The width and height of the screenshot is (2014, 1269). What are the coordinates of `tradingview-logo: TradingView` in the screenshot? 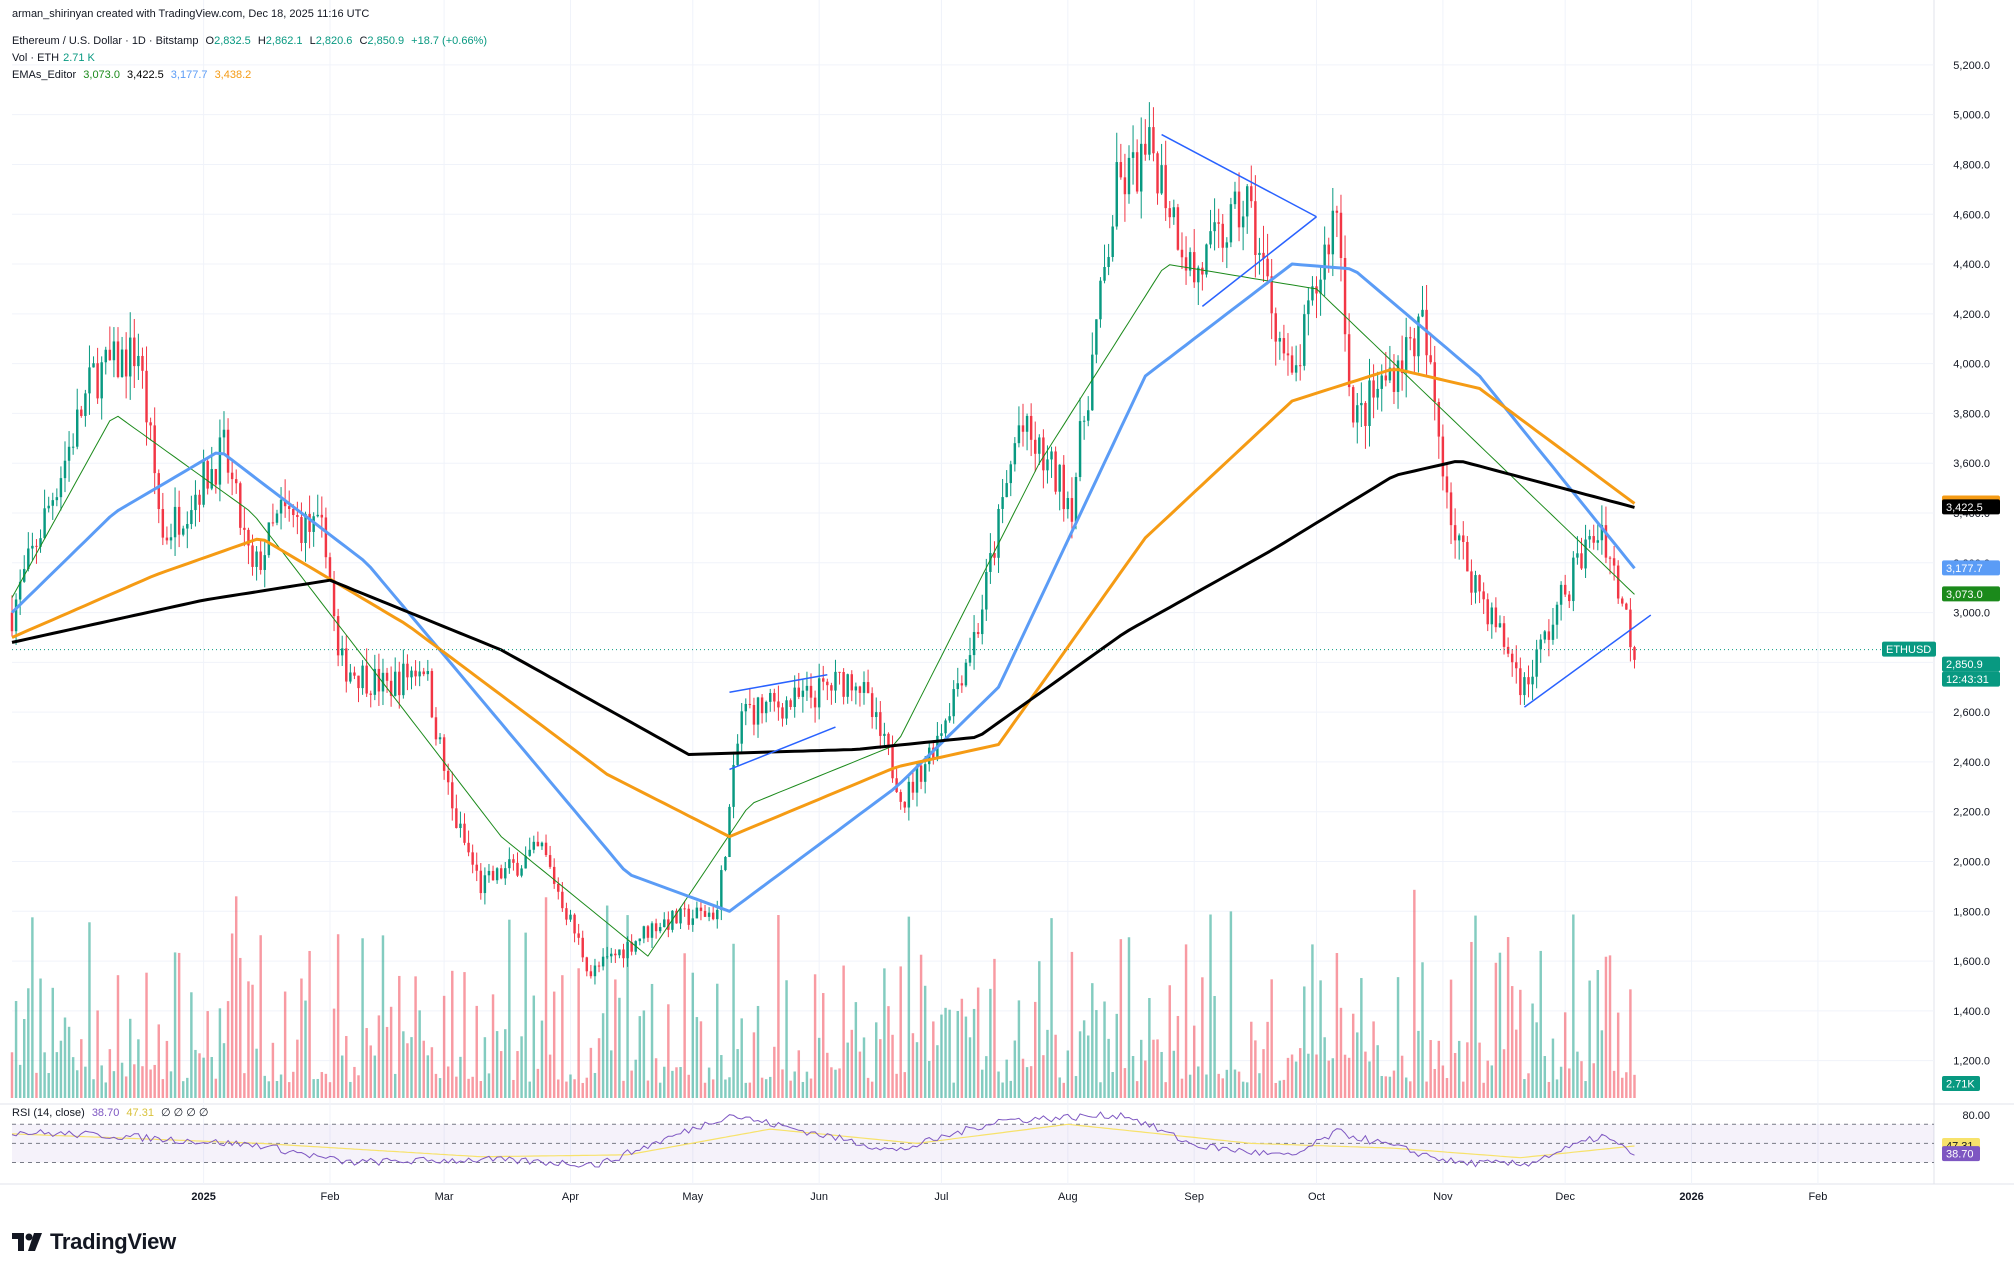 It's located at (94, 1242).